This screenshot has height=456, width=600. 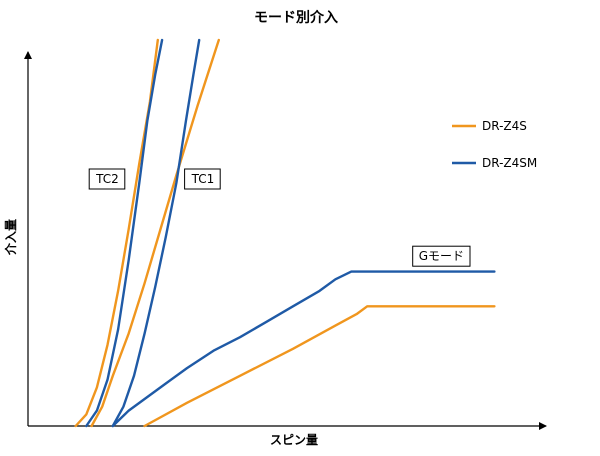 I want to click on annotation-label: TC2, so click(x=107, y=179).